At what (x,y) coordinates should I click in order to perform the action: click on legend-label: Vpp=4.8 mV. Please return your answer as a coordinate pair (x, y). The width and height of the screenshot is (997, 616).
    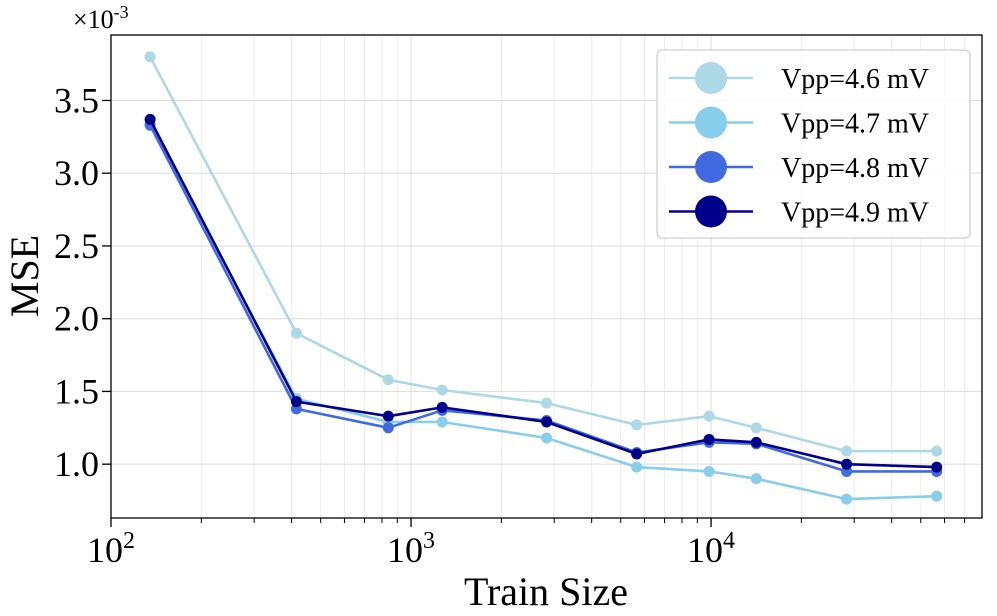
    Looking at the image, I should click on (855, 168).